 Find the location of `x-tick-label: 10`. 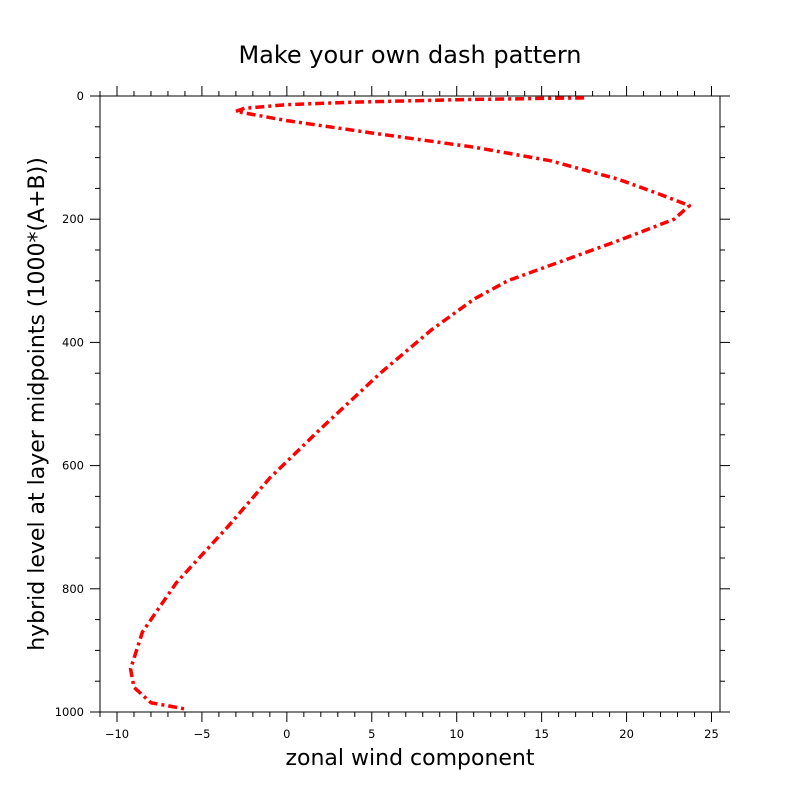

x-tick-label: 10 is located at coordinates (456, 734).